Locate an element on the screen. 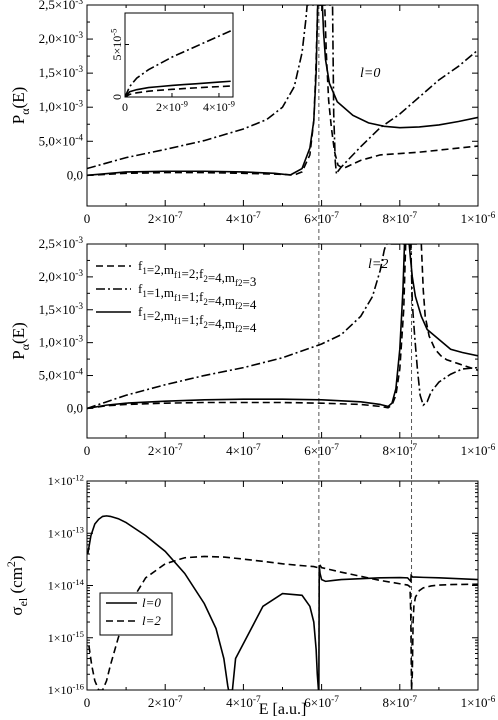 This screenshot has width=498, height=720. inset-series-solid is located at coordinates (178, 88).